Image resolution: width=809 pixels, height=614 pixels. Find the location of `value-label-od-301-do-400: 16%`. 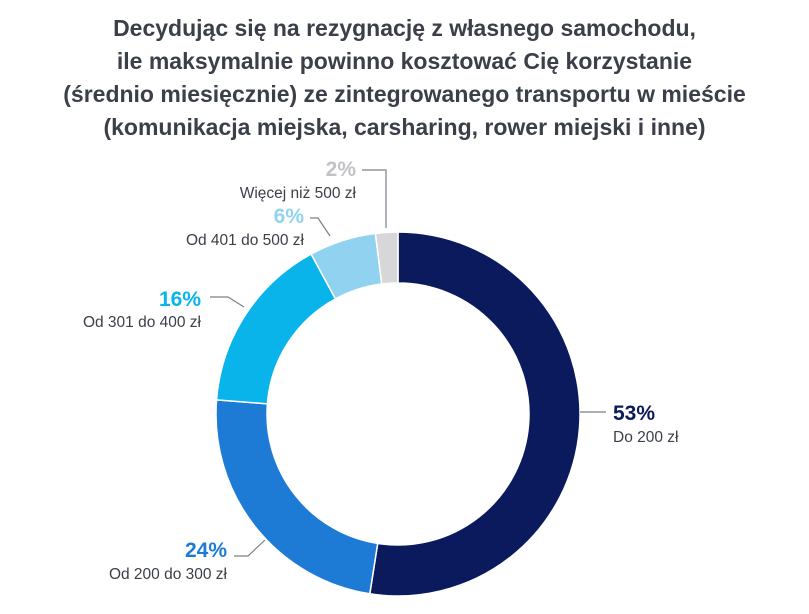

value-label-od-301-do-400: 16% is located at coordinates (180, 299).